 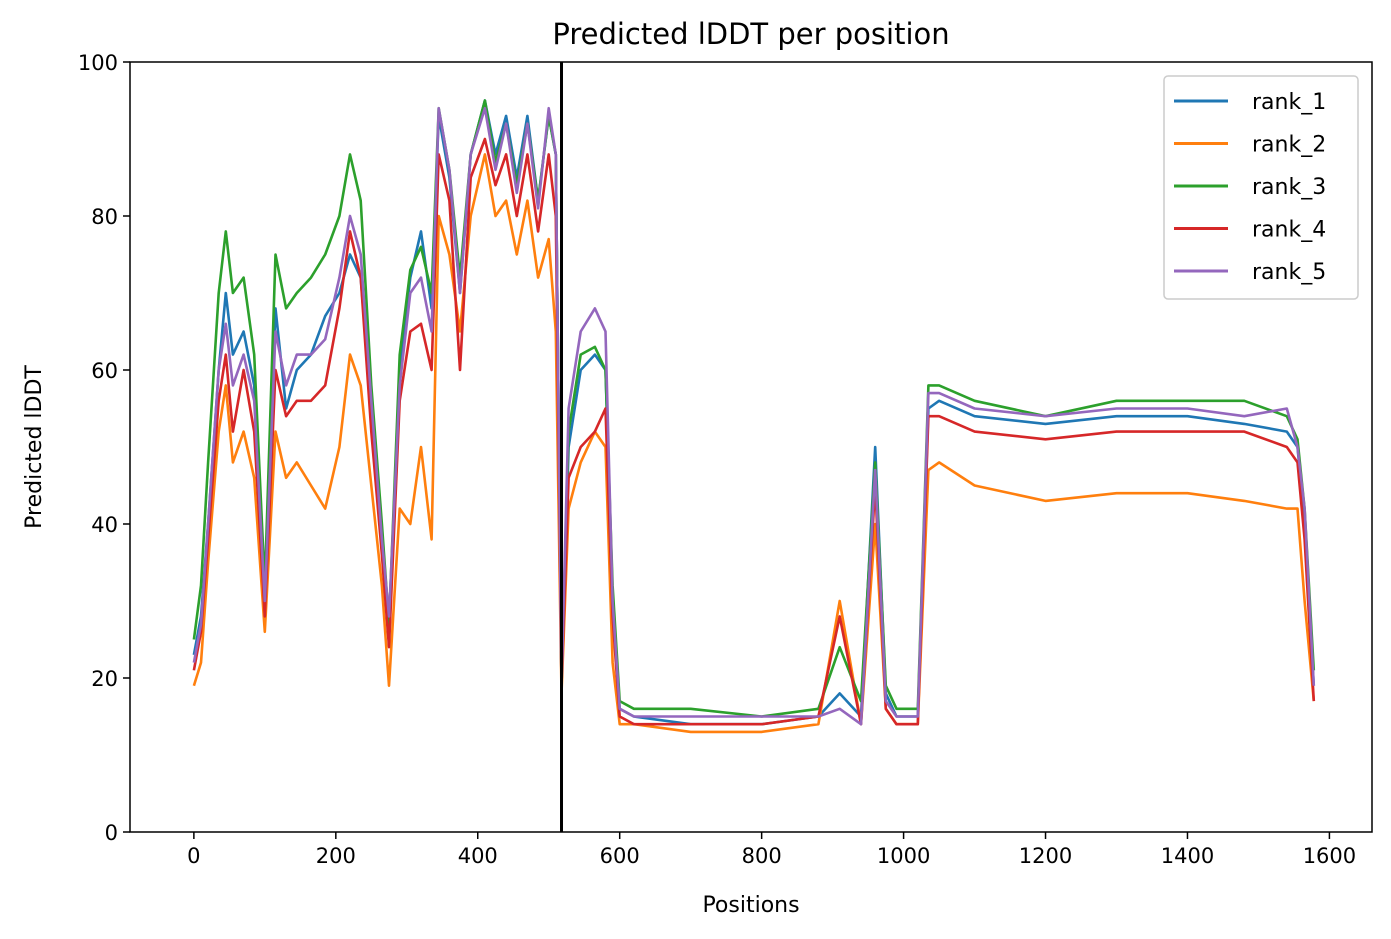 What do you see at coordinates (478, 856) in the screenshot?
I see `x-tick-label: 400` at bounding box center [478, 856].